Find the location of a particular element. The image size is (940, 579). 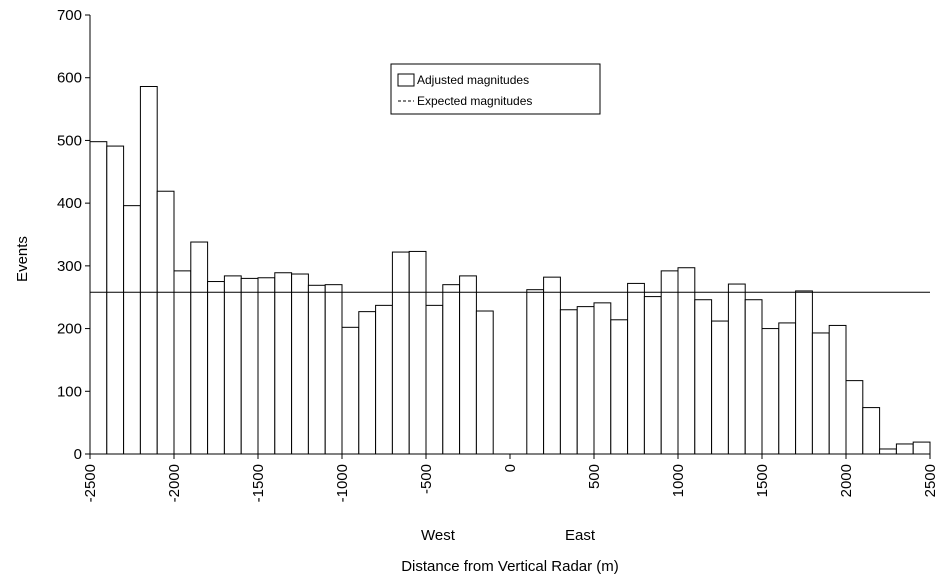

y-tick-label: 400 is located at coordinates (69, 203).